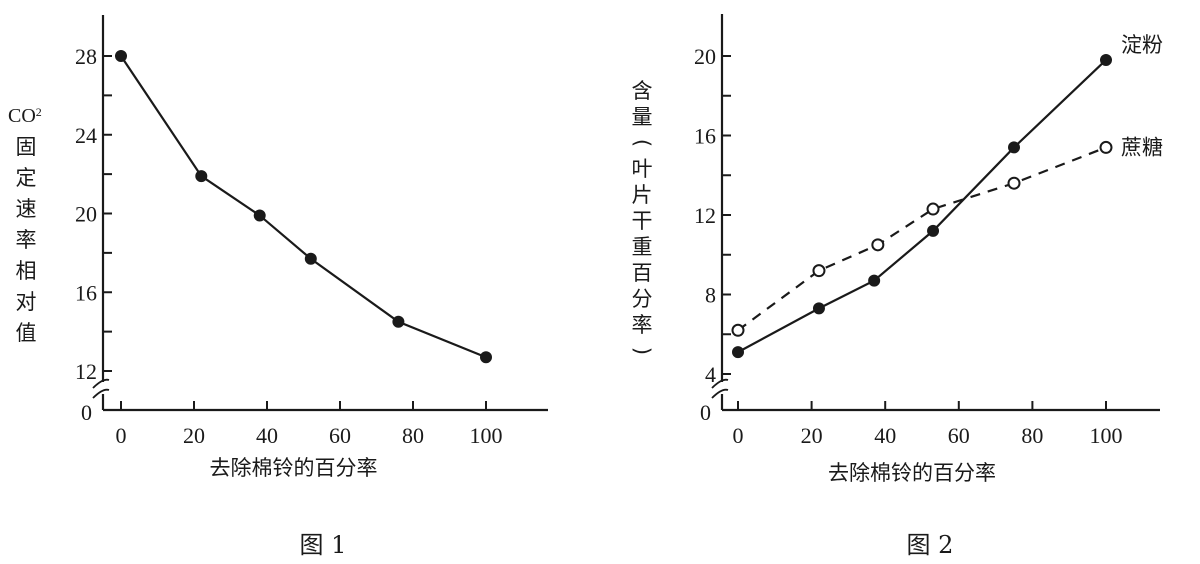 The image size is (1200, 564). I want to click on y-axis-title: CO2, so click(25, 116).